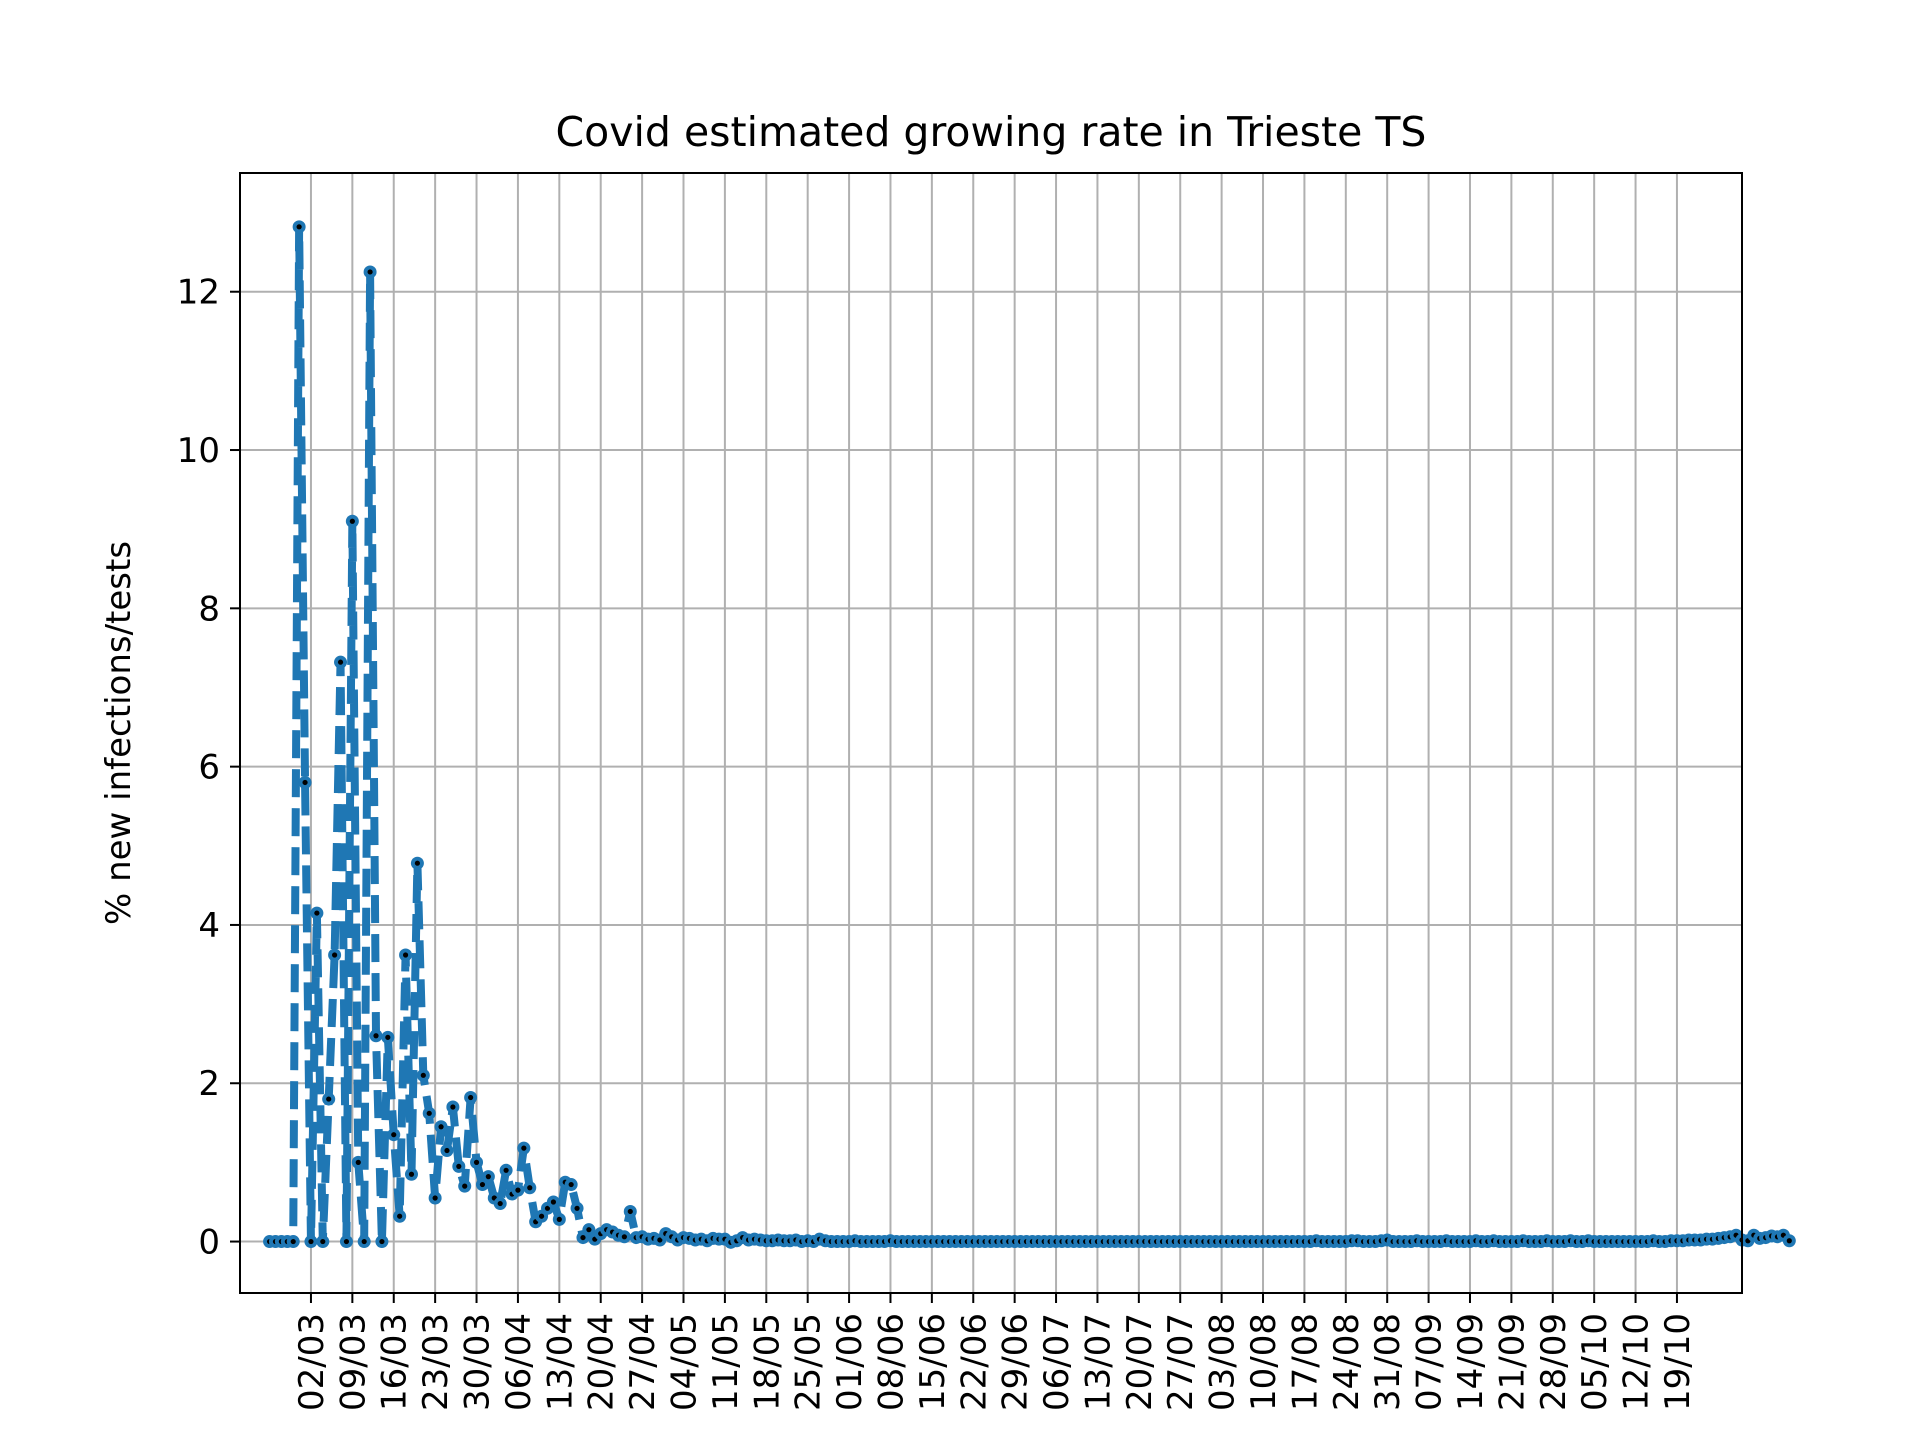 The width and height of the screenshot is (1920, 1445). I want to click on x-tick-label: 15/06, so click(933, 1362).